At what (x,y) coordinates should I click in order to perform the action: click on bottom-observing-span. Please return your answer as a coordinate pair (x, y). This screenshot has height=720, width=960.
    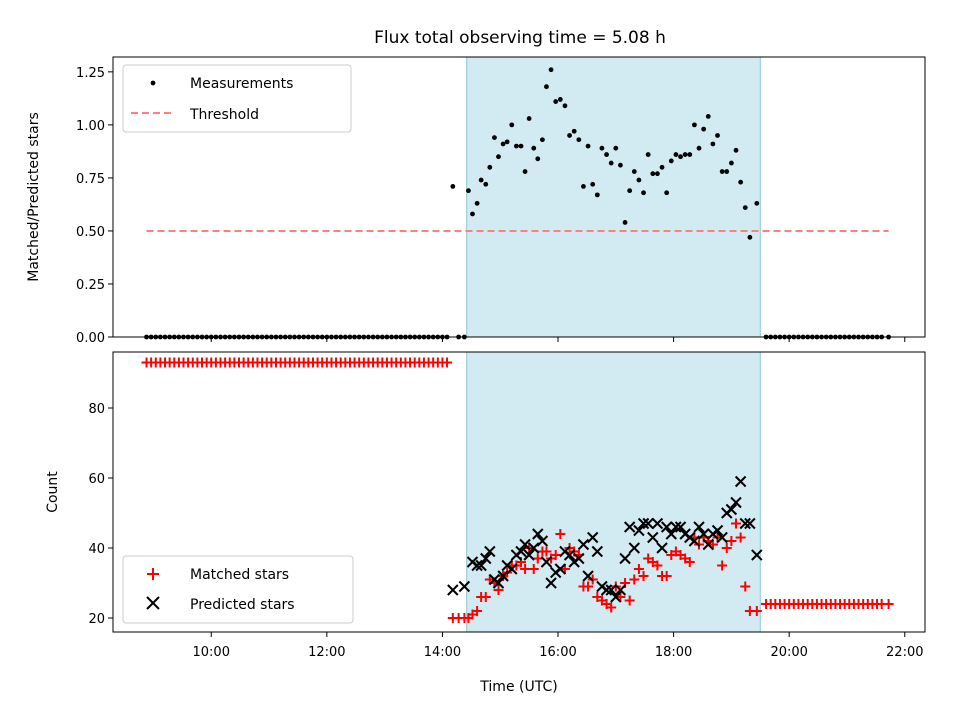
    Looking at the image, I should click on (613, 492).